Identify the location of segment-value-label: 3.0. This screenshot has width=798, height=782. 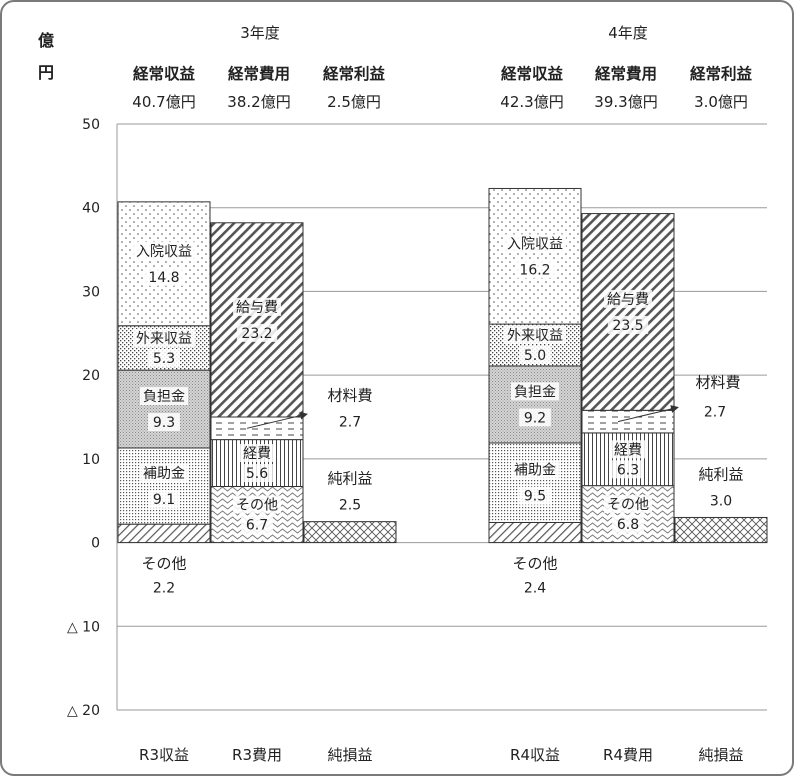
(721, 501).